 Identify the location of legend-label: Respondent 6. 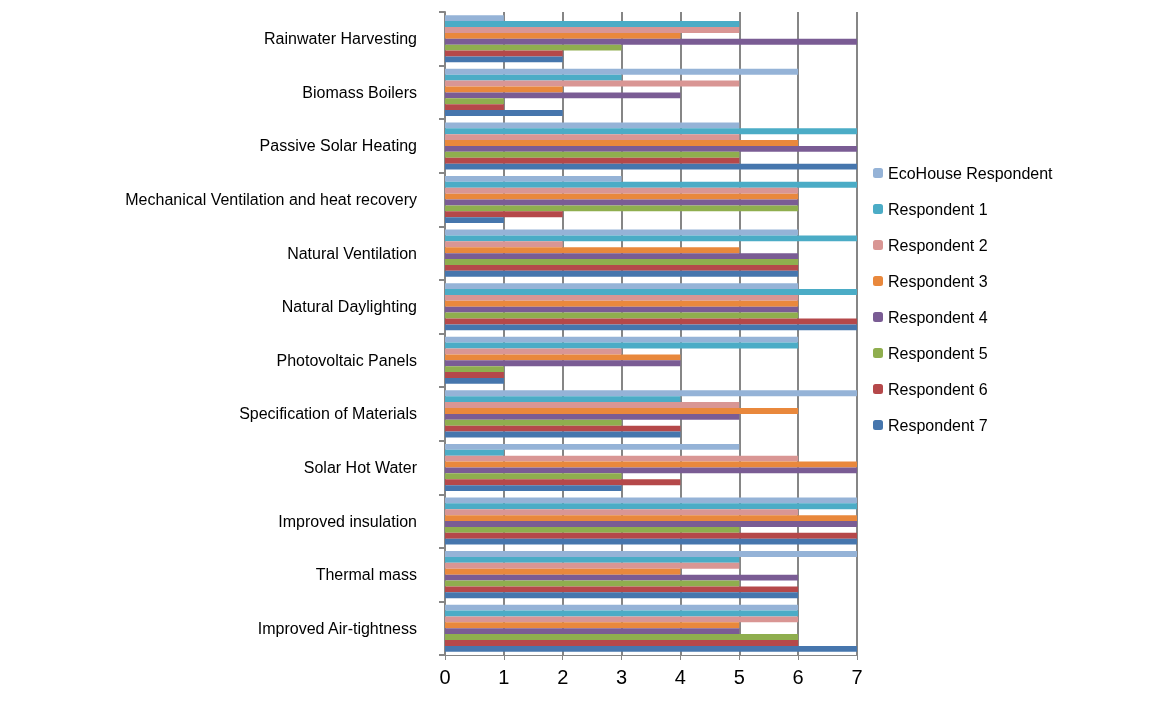
(938, 389).